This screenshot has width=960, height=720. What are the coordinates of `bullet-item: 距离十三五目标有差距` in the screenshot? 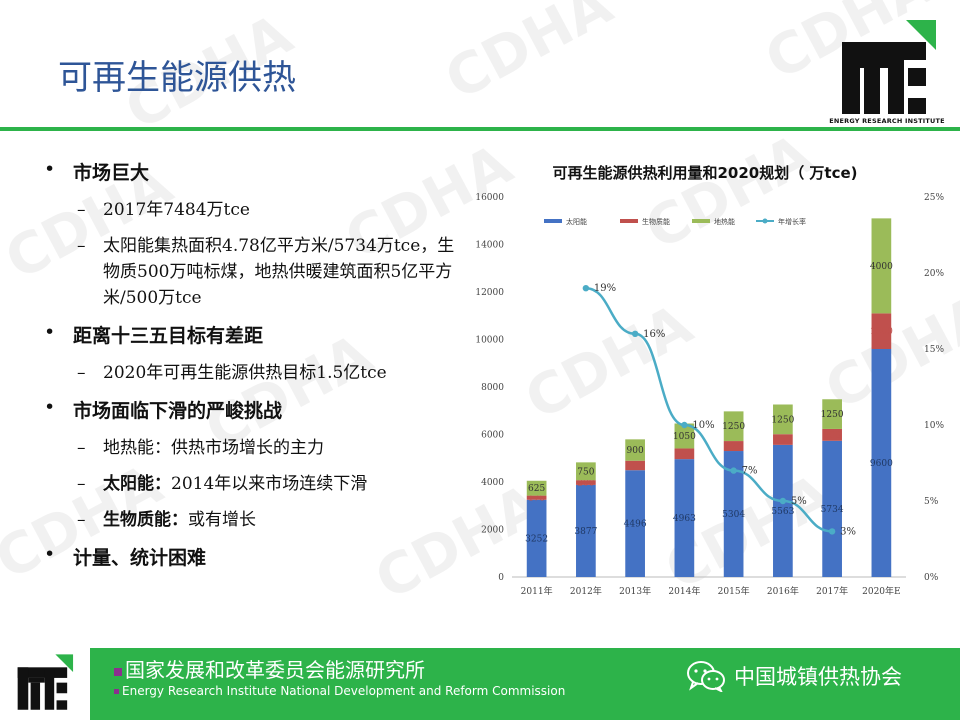 It's located at (255, 334).